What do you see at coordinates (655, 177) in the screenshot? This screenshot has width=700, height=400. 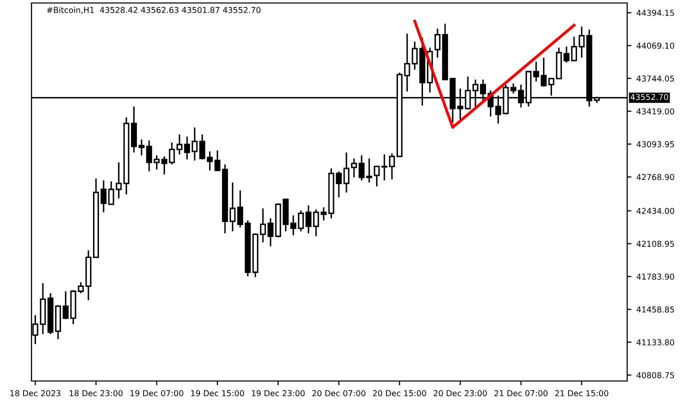 I see `y-tick-label: 42768.90` at bounding box center [655, 177].